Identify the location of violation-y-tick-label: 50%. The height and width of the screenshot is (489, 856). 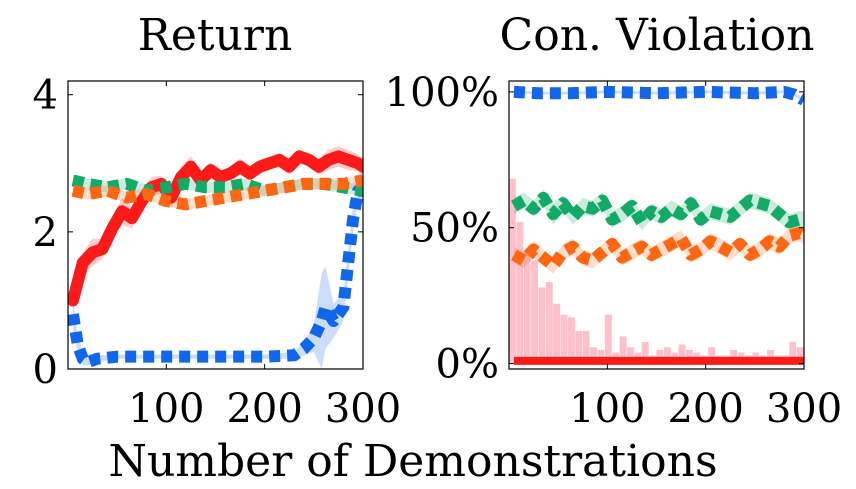
(454, 229).